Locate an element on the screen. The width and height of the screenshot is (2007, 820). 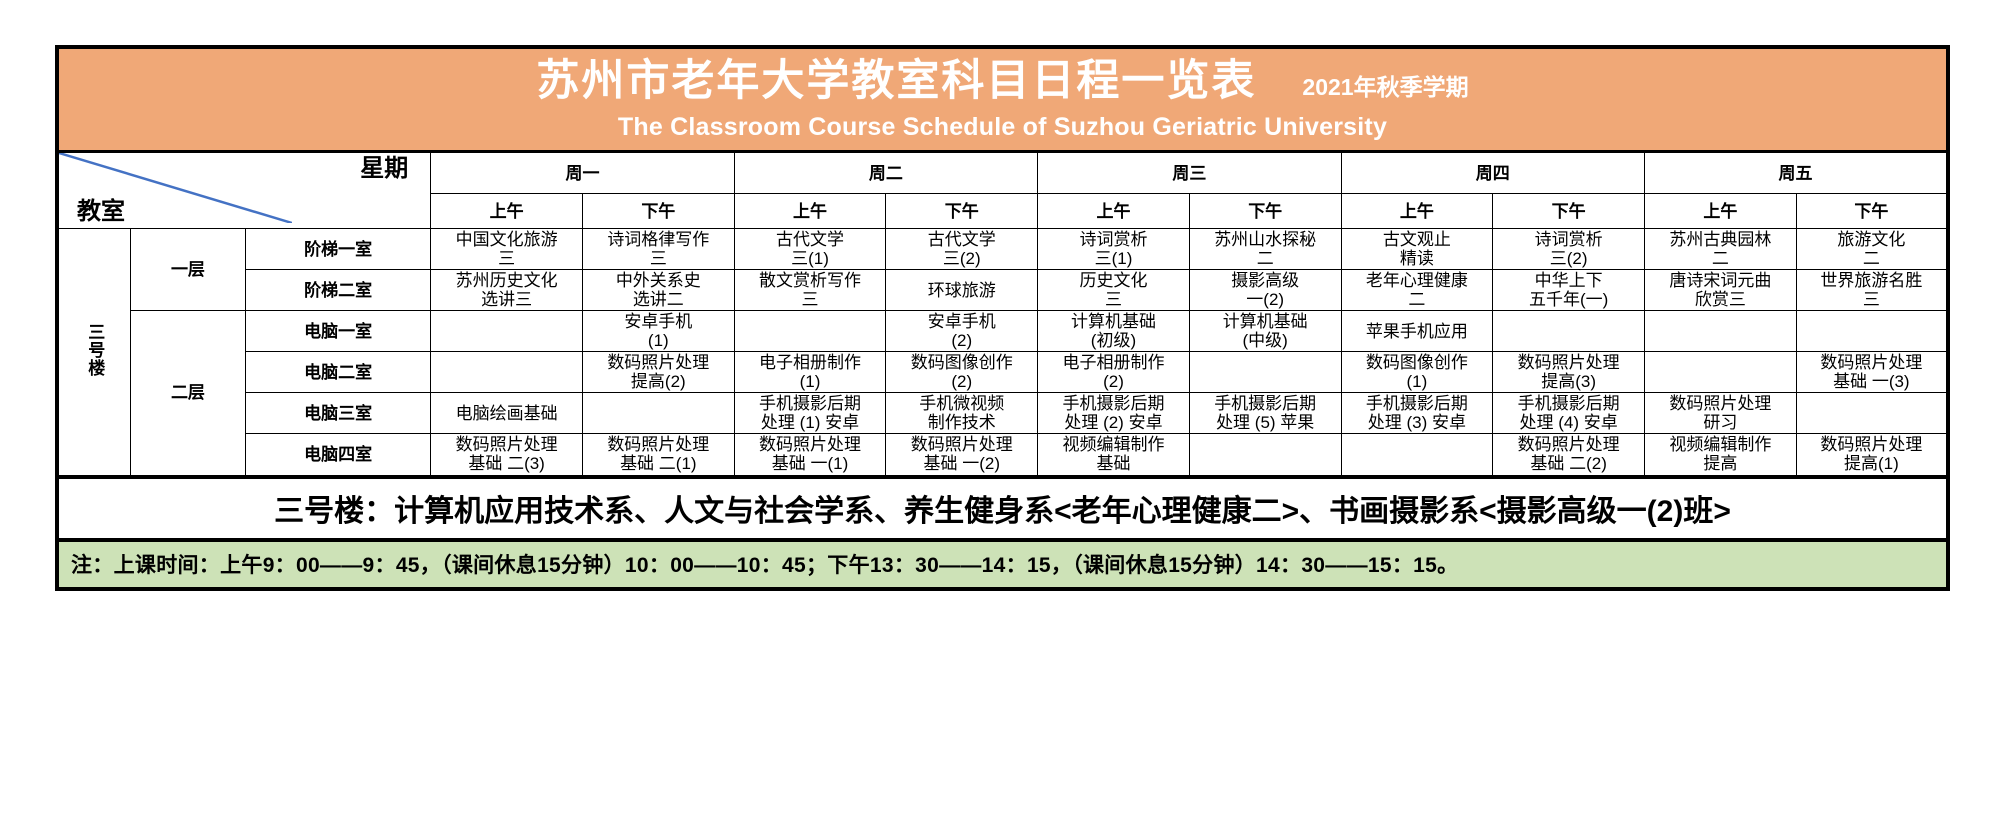
day-header-wed: 周三 is located at coordinates (1189, 173).